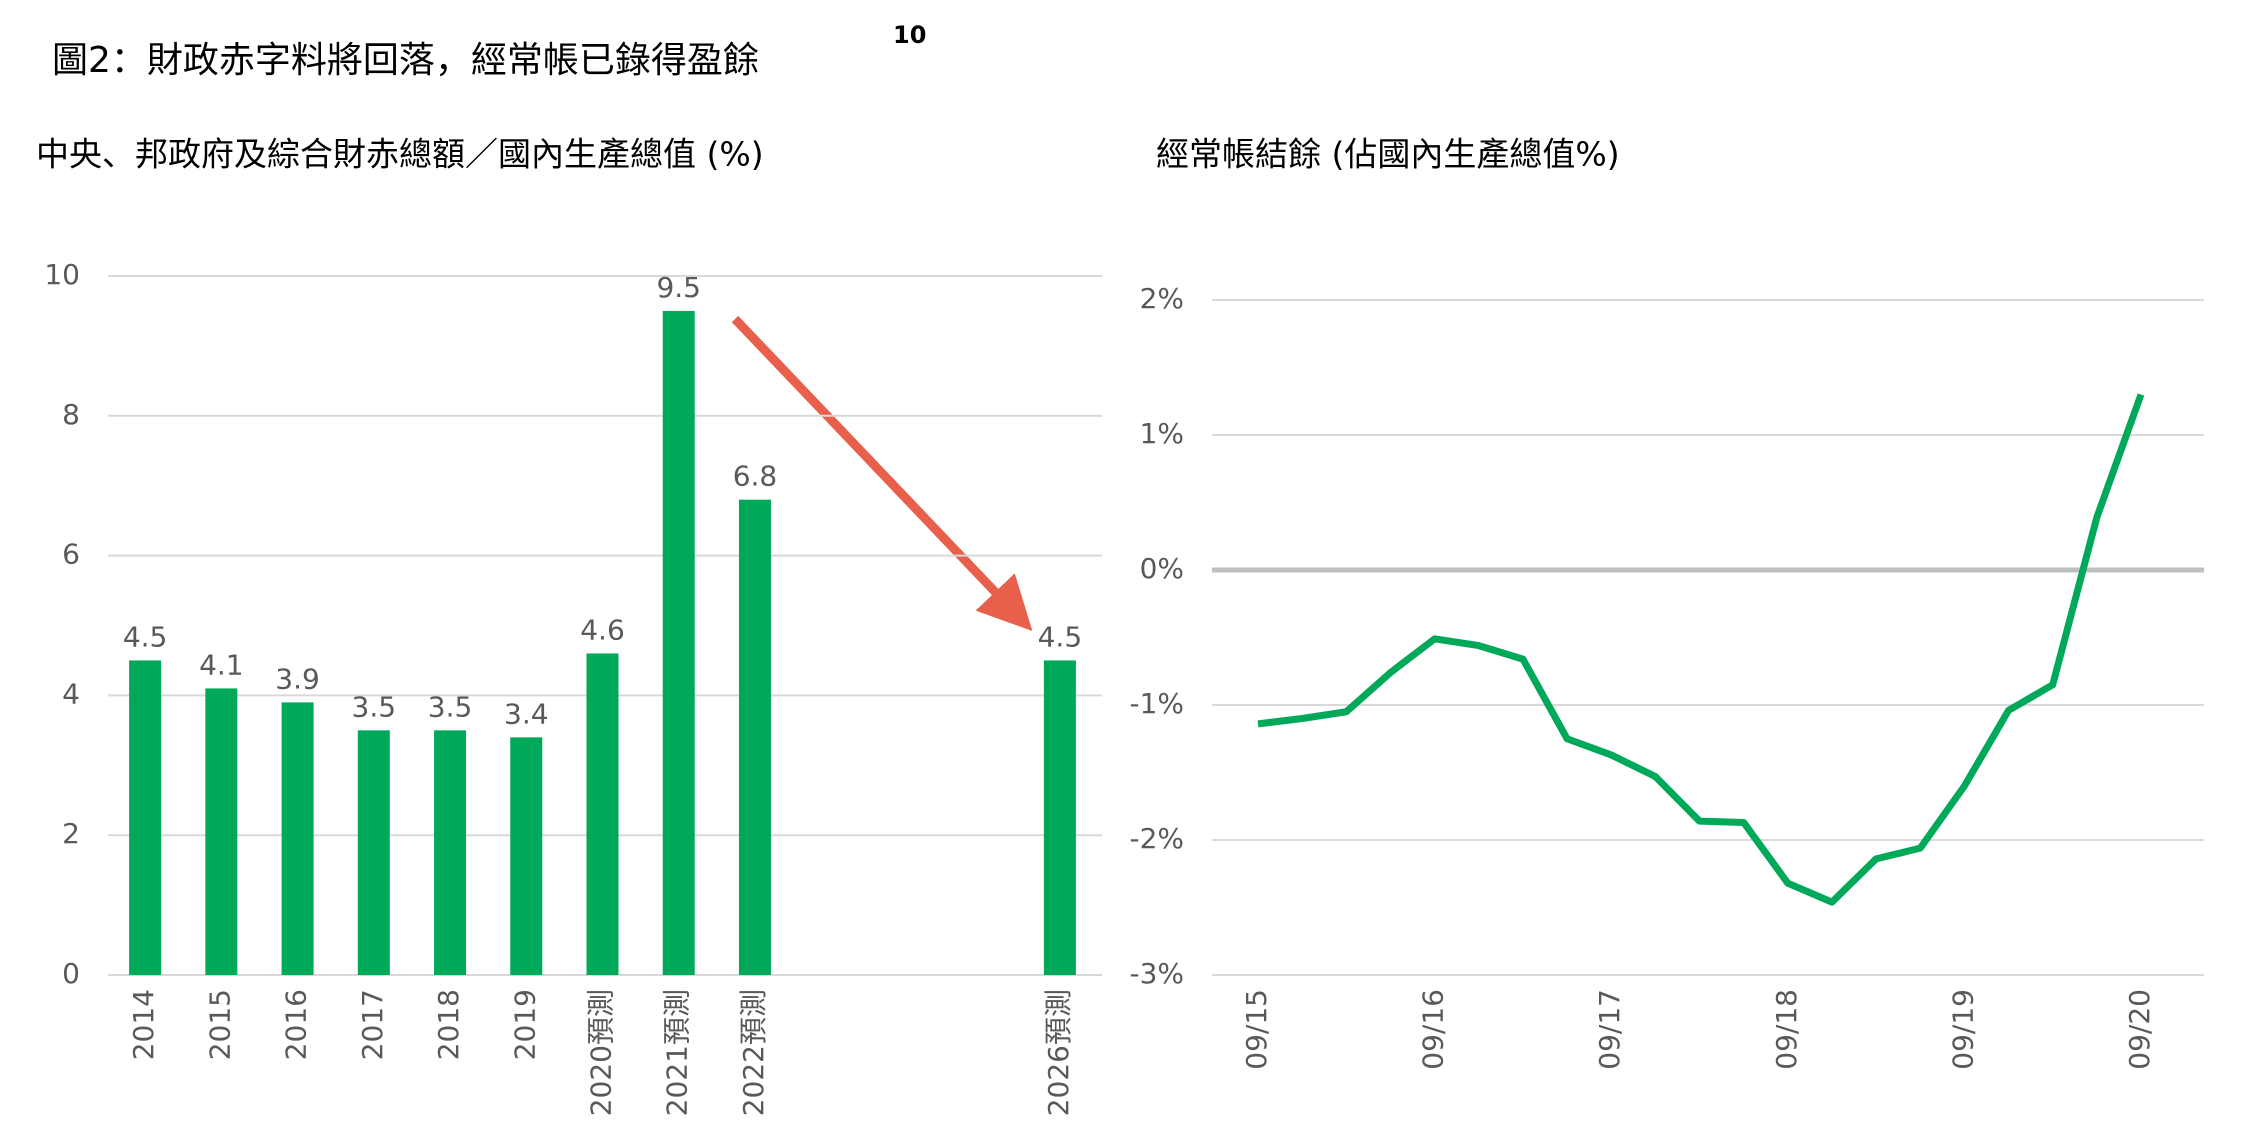 This screenshot has height=1128, width=2245. I want to click on x-tick-label: 2015, so click(219, 1024).